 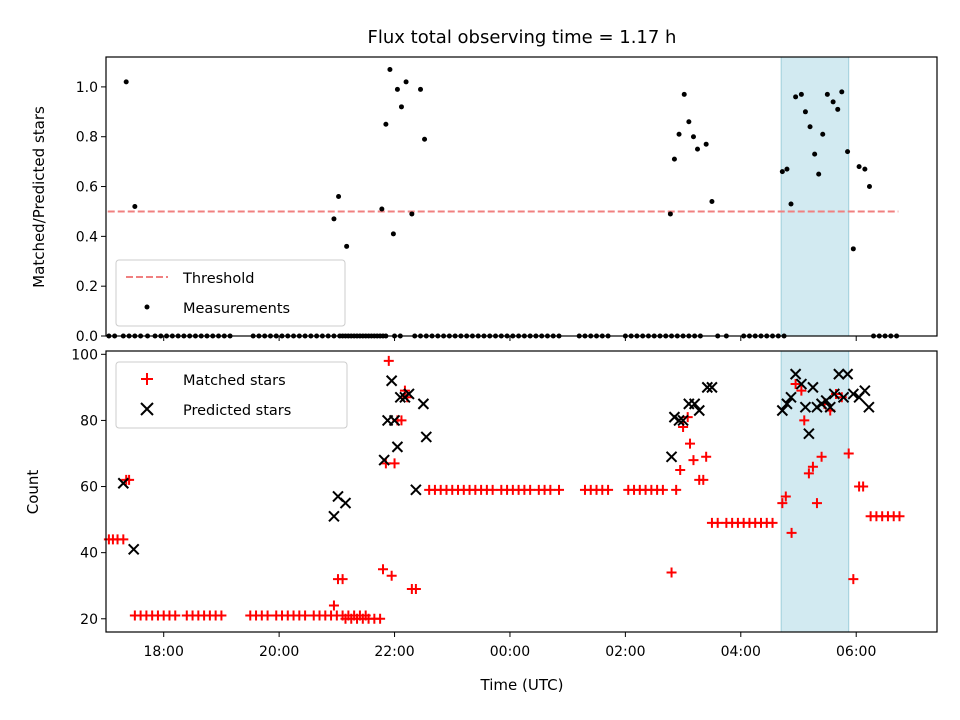 What do you see at coordinates (89, 620) in the screenshot?
I see `y-tick-label: 20` at bounding box center [89, 620].